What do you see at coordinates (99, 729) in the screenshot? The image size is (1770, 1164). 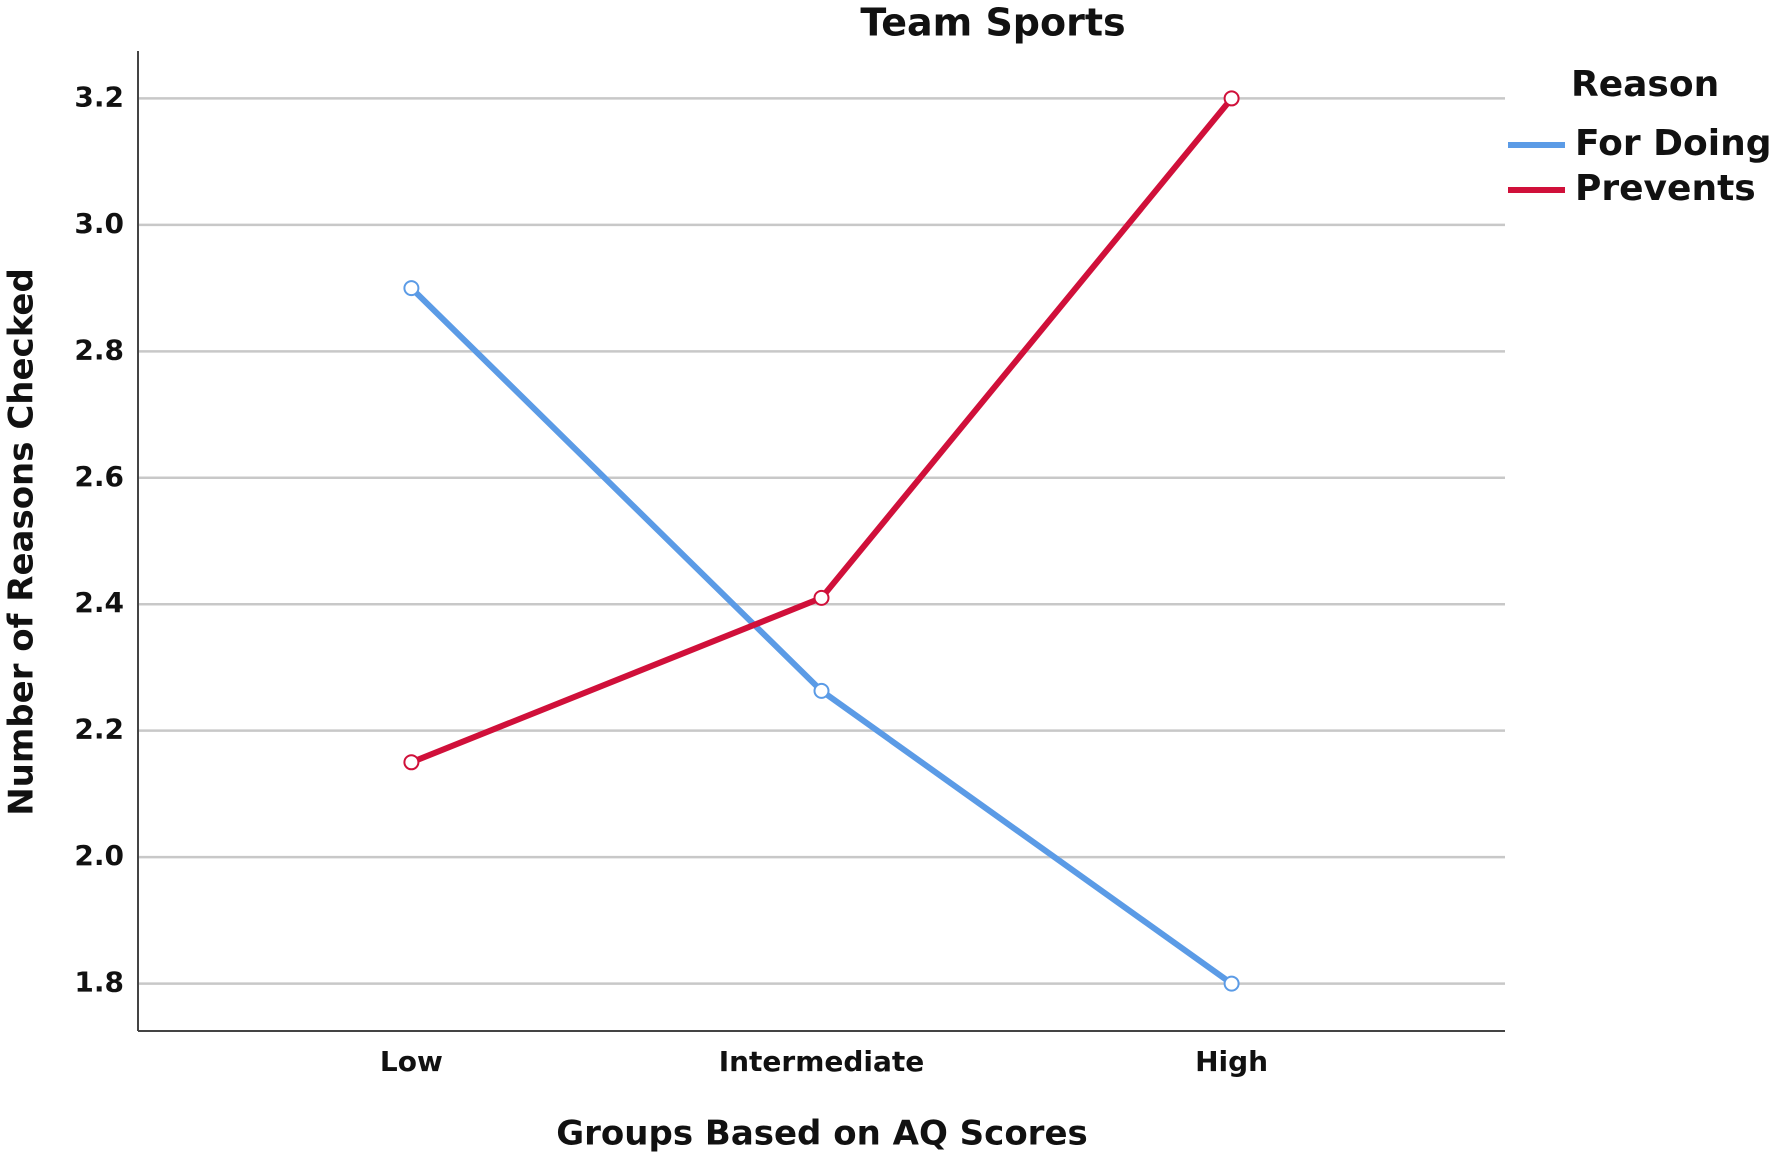 I see `y-tick-label: 2.2` at bounding box center [99, 729].